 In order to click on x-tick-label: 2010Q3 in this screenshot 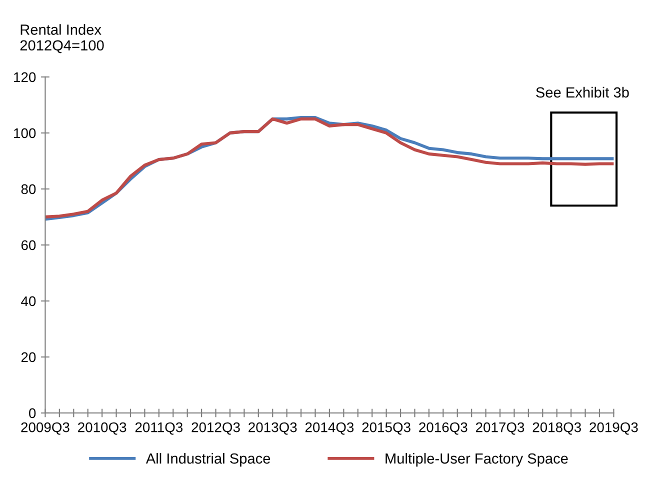, I will do `click(102, 428)`.